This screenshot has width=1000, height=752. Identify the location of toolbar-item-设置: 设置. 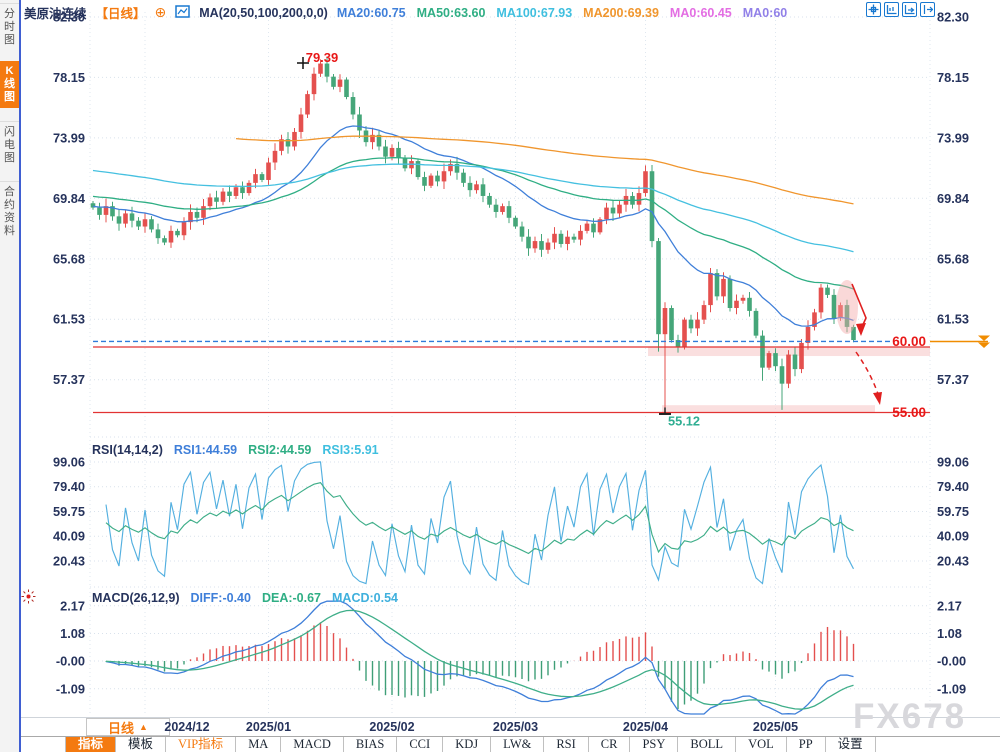
(851, 744).